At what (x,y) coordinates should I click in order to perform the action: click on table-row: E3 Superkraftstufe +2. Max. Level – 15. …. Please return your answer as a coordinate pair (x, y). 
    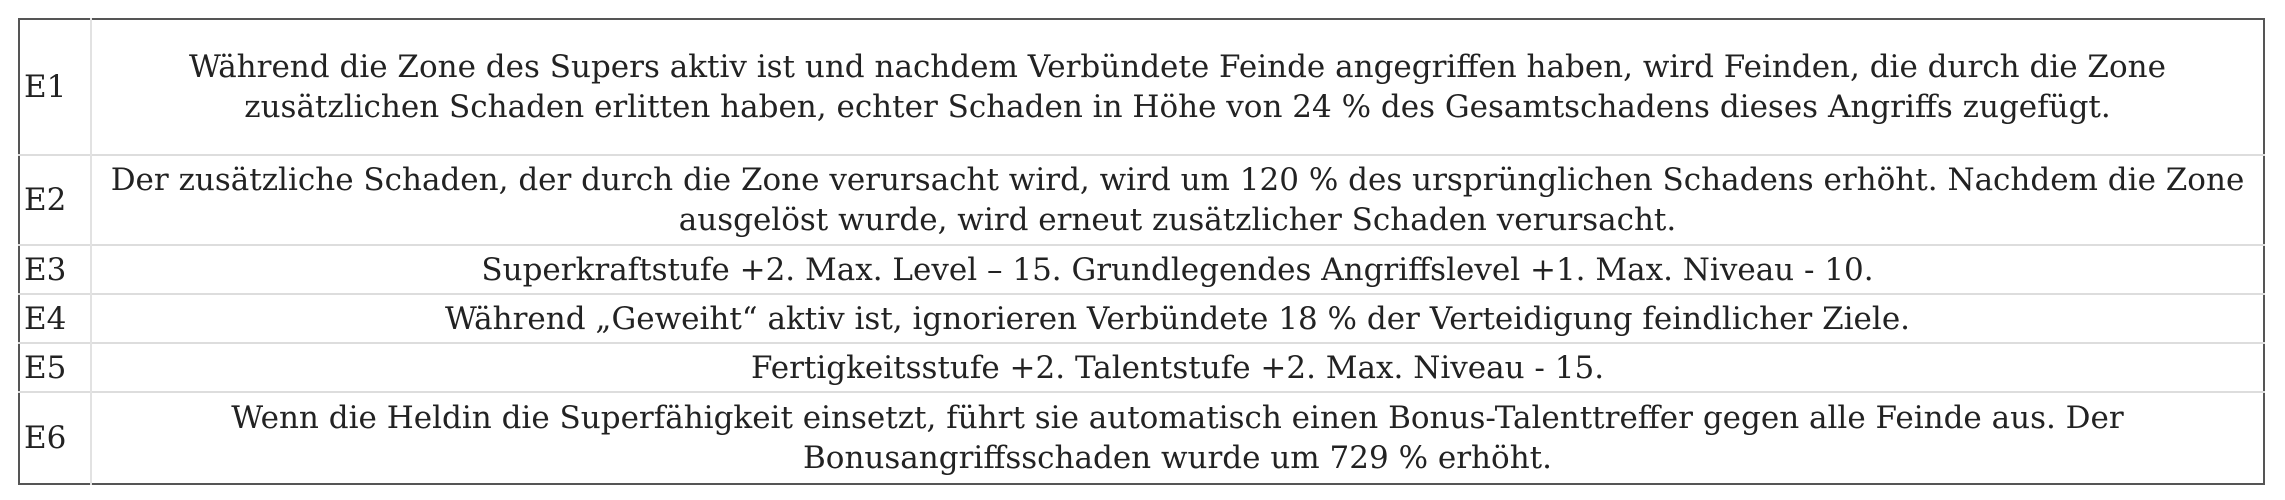
    Looking at the image, I should click on (1141, 269).